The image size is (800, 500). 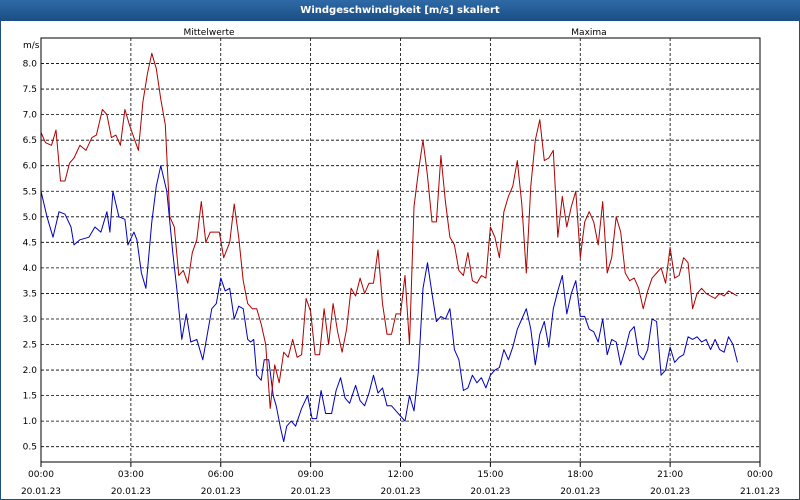 I want to click on y-tick-label-11: 6.0, so click(x=30, y=167).